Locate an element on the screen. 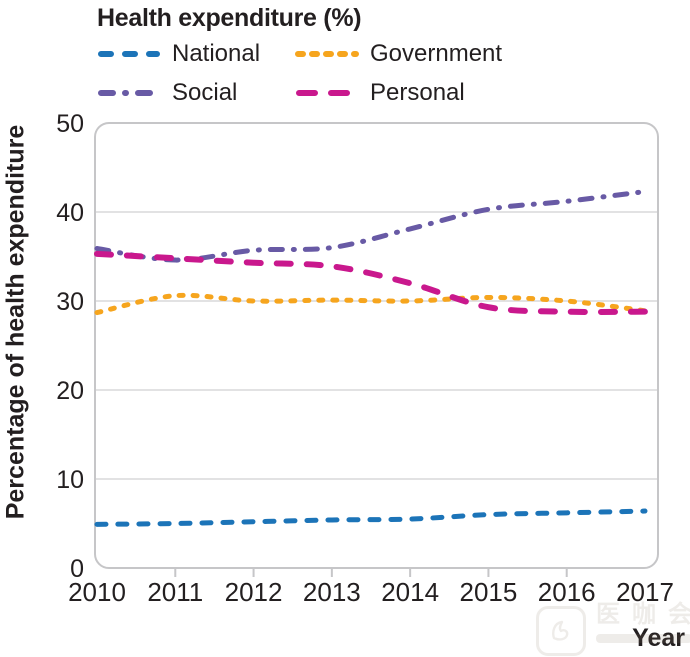  y-tick-label-40: 40 is located at coordinates (70, 213).